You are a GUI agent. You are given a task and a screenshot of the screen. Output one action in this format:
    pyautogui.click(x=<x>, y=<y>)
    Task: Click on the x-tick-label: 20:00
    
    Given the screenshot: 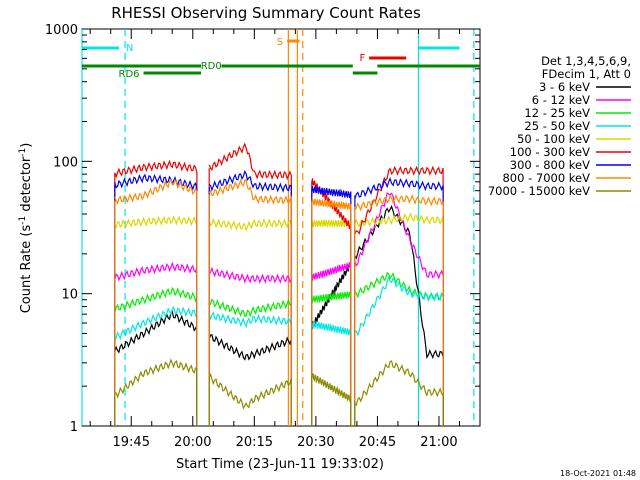 What is the action you would take?
    pyautogui.click(x=192, y=442)
    